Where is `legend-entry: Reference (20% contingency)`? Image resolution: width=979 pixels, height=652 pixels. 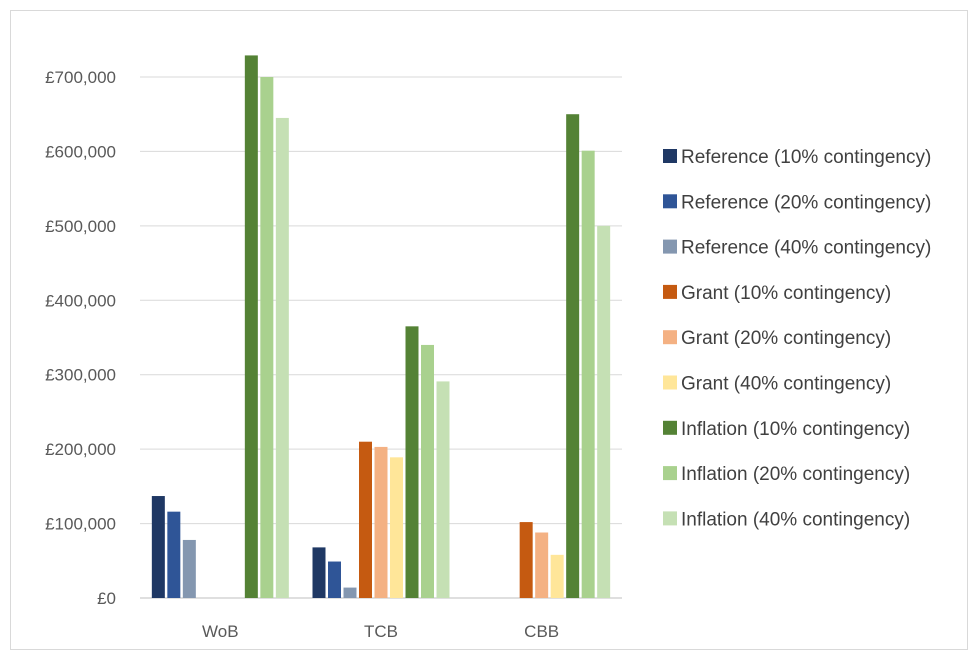 legend-entry: Reference (20% contingency) is located at coordinates (806, 202).